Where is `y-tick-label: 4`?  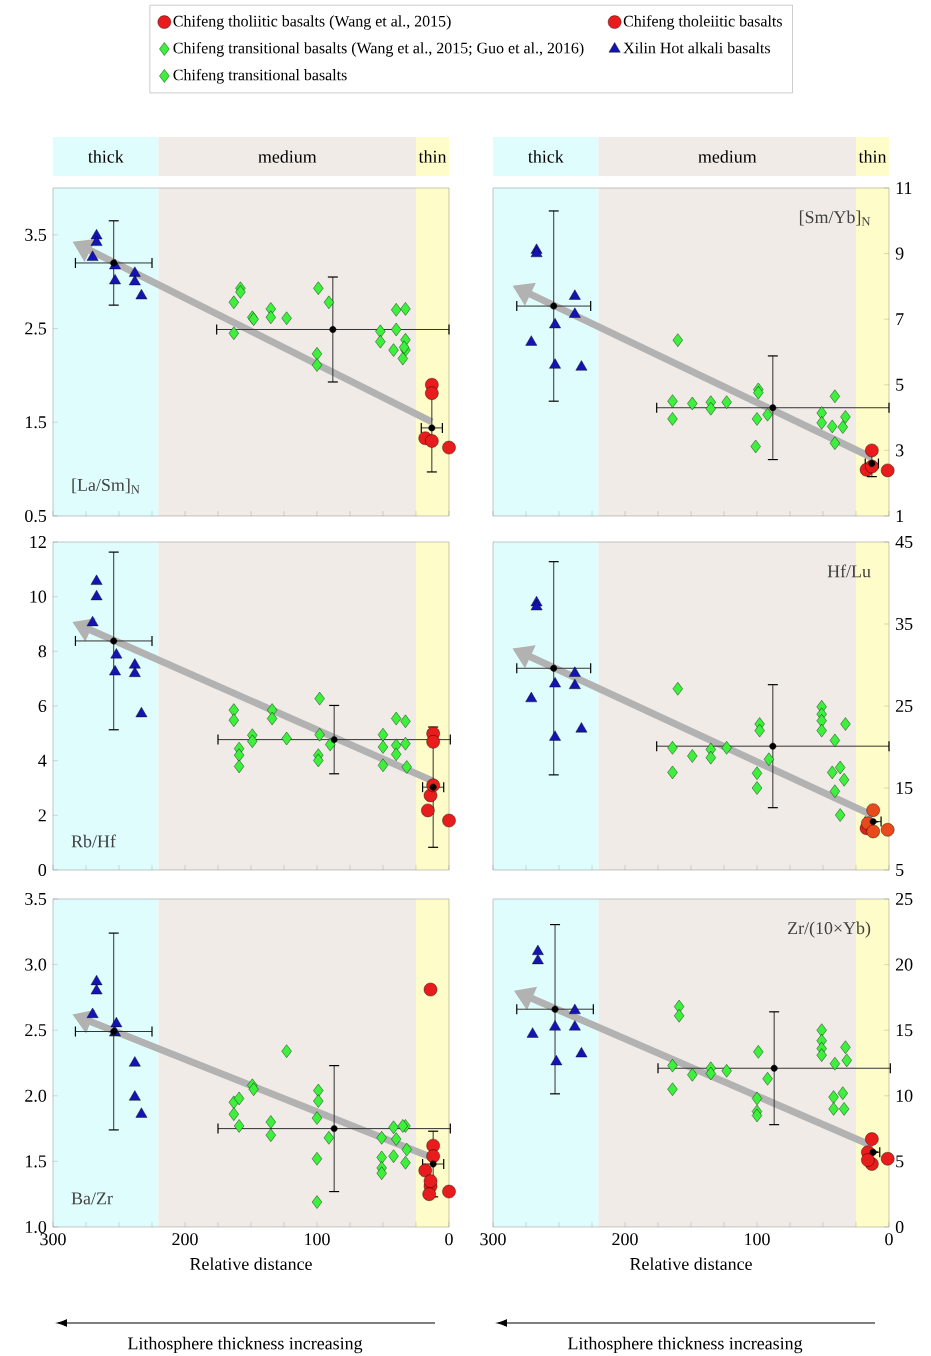
y-tick-label: 4 is located at coordinates (42, 760).